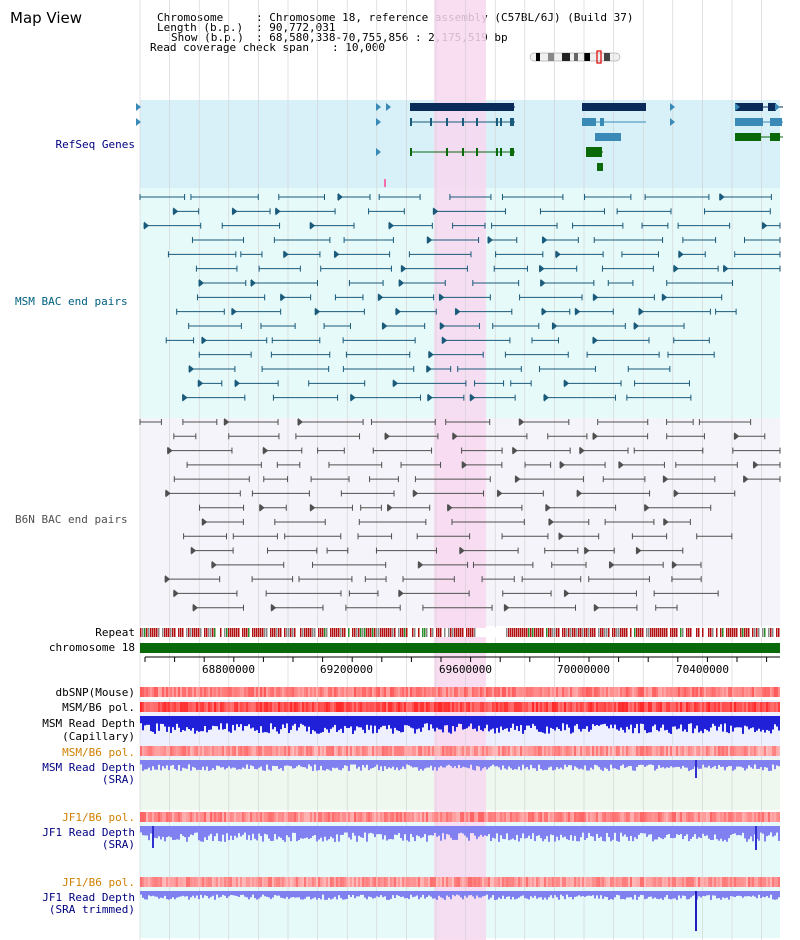  What do you see at coordinates (575, 57) in the screenshot?
I see `chromosome-ideogram` at bounding box center [575, 57].